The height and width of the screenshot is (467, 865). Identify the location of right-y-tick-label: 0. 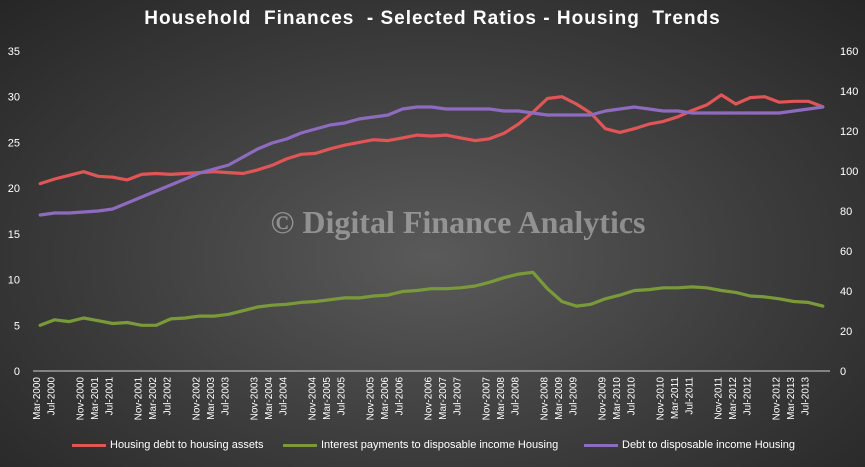
(843, 372).